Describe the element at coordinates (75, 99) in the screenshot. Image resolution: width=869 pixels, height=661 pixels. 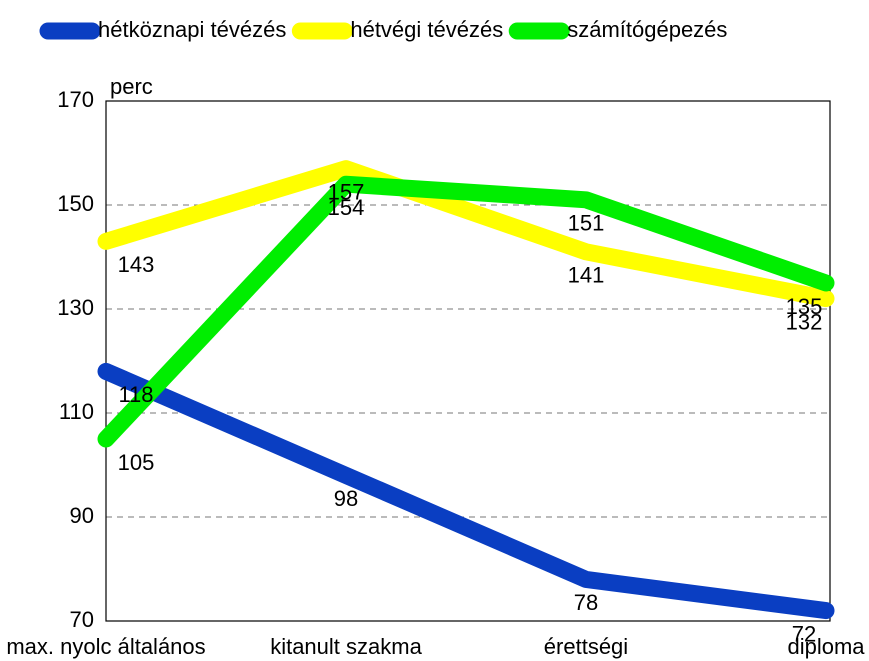
I see `y-tick-label: 170` at that location.